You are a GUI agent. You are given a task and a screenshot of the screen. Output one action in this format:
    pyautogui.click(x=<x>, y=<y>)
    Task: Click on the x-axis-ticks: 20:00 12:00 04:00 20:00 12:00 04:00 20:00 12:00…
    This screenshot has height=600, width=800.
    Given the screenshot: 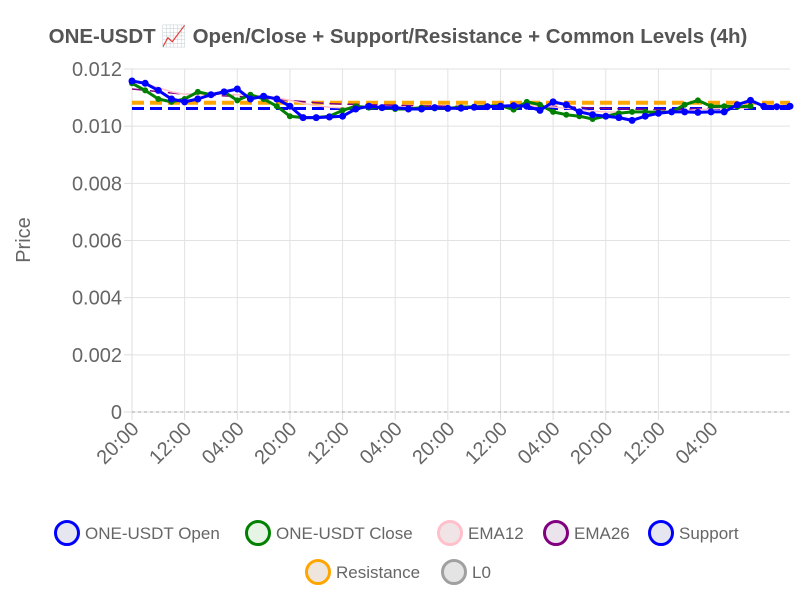 What is the action you would take?
    pyautogui.click(x=408, y=440)
    